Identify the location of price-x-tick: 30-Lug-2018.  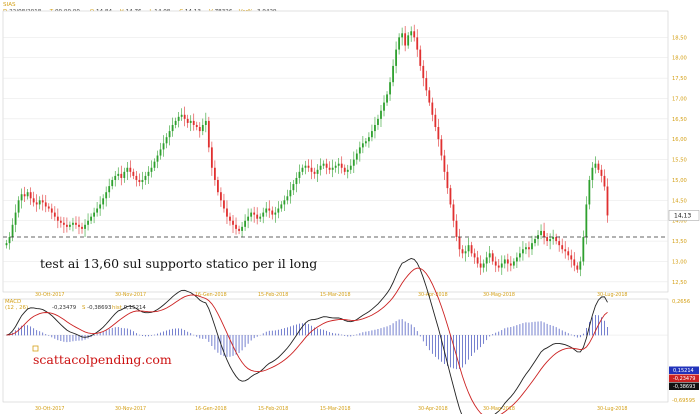
(612, 295).